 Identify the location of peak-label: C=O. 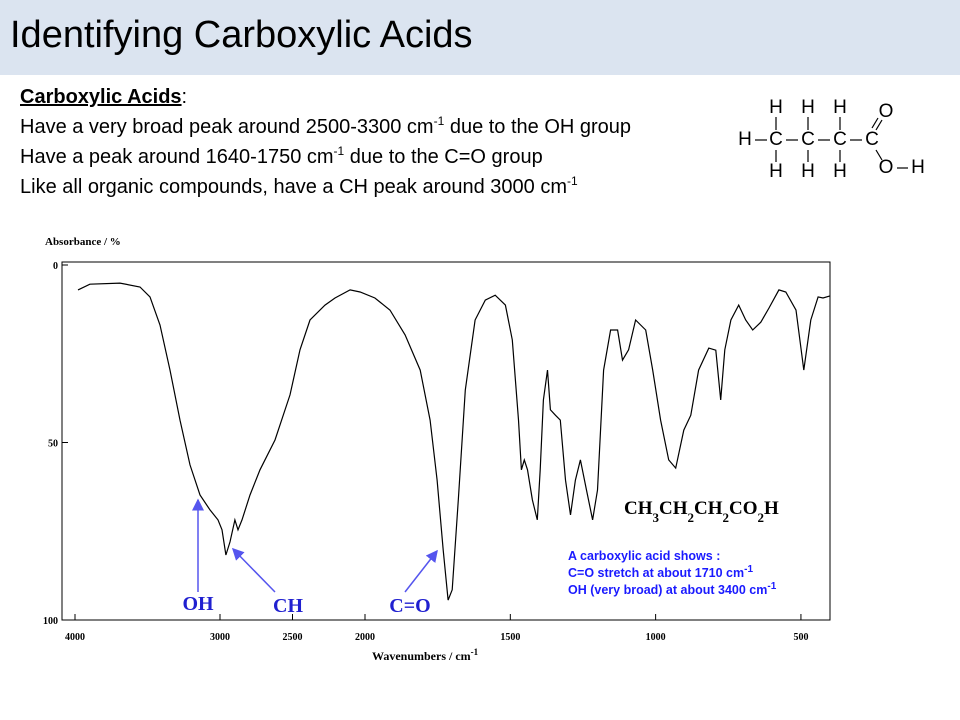
(409, 606).